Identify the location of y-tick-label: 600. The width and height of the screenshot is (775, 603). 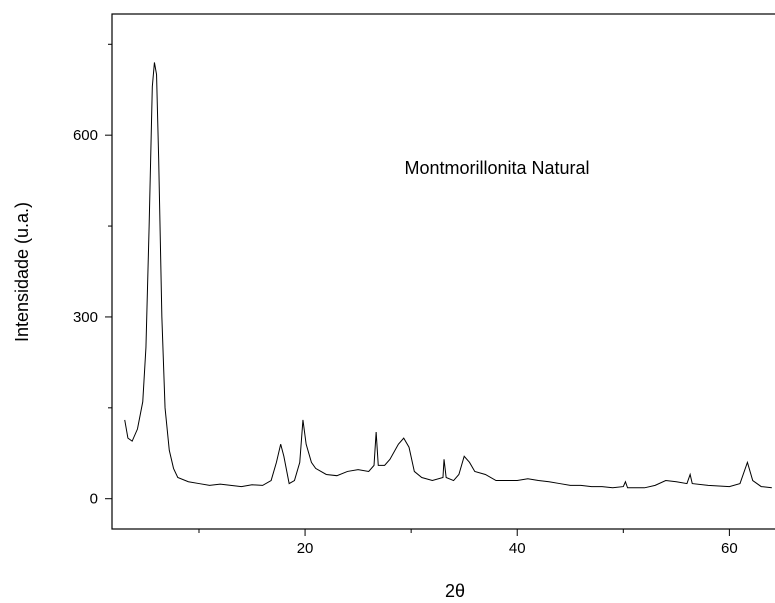
(85, 135).